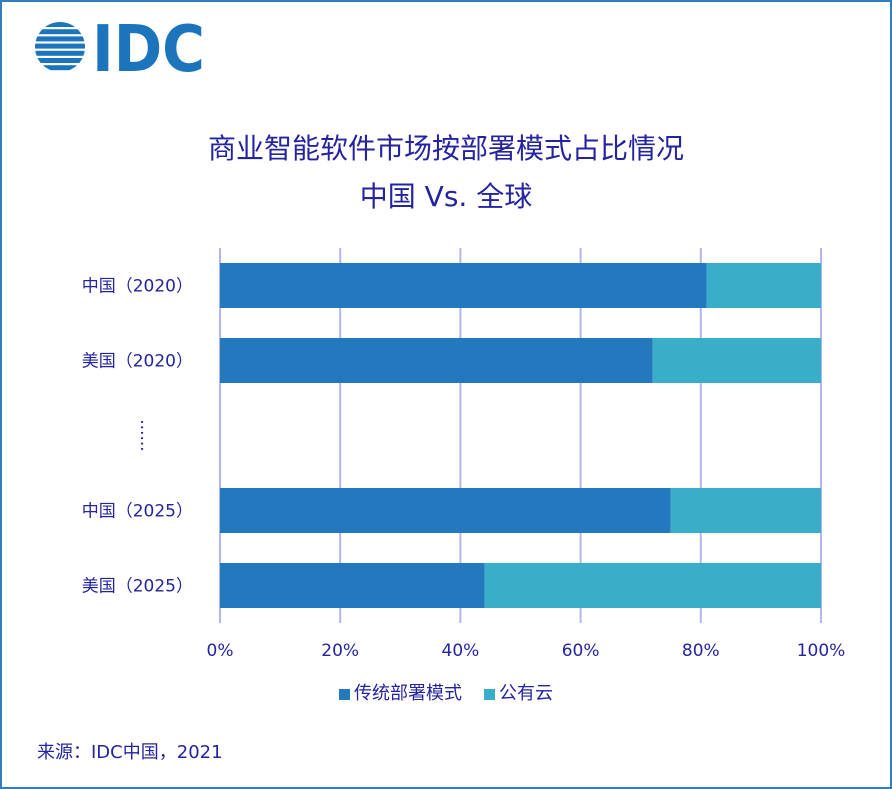  I want to click on category-label: 中国（2025）, so click(137, 512).